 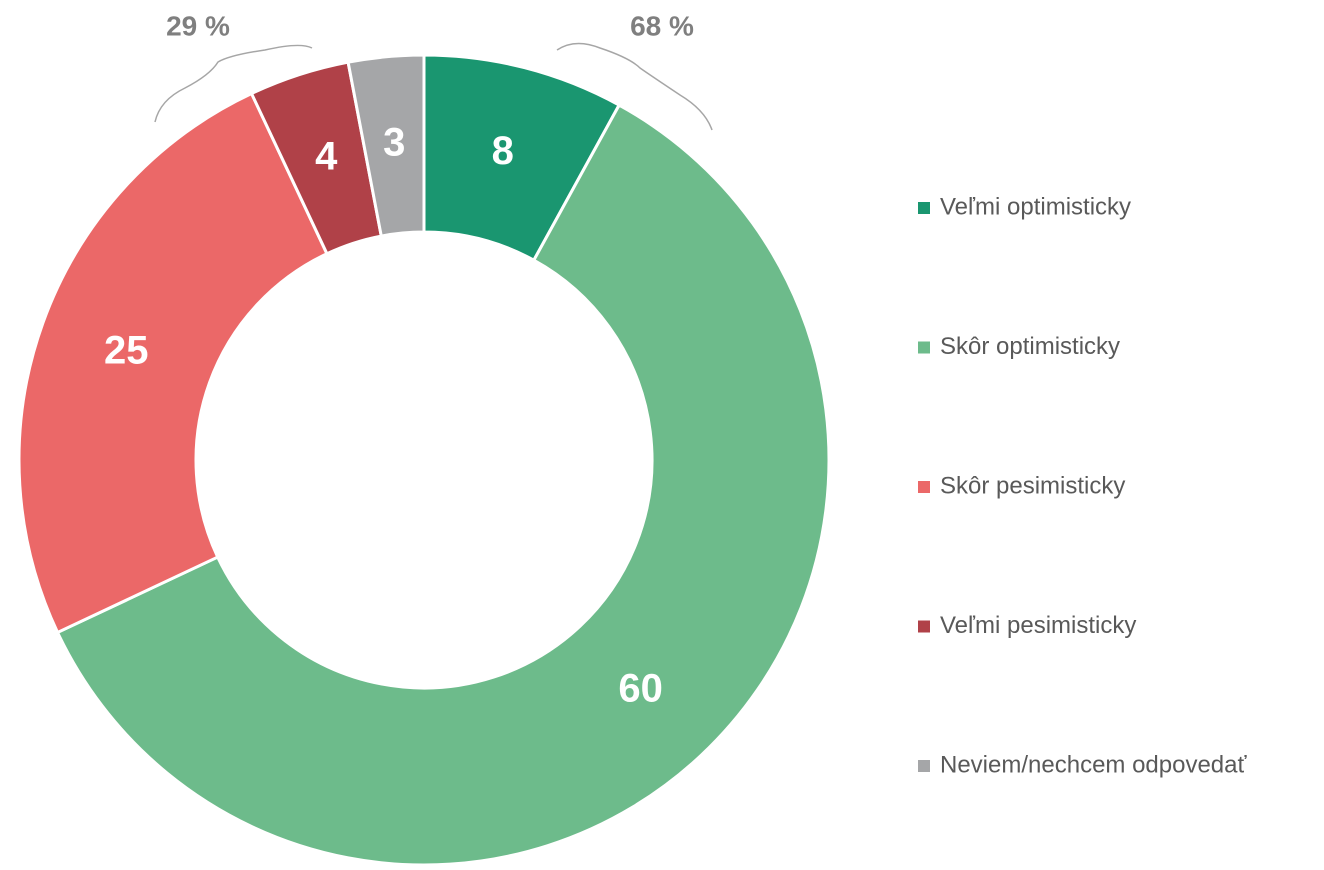 What do you see at coordinates (1038, 625) in the screenshot?
I see `legend-label: Veľmi pesimisticky` at bounding box center [1038, 625].